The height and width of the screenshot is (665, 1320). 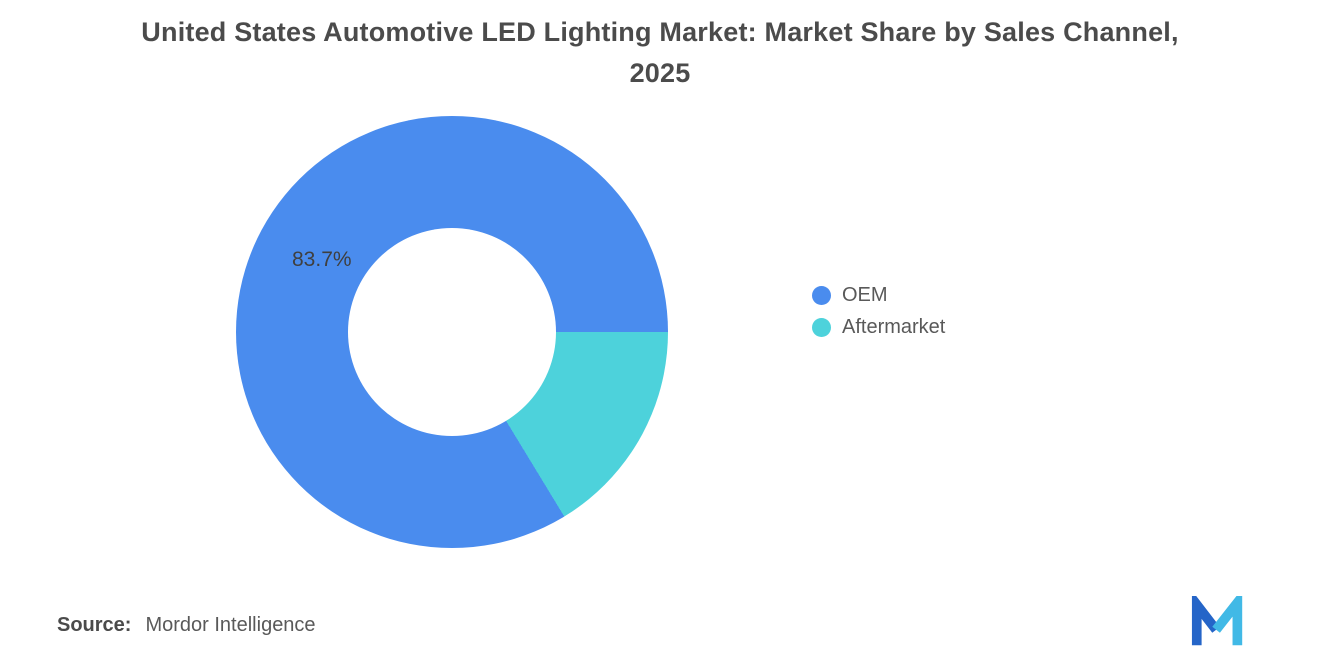 I want to click on legend-item-aftermarket: Aftermarket, so click(x=878, y=327).